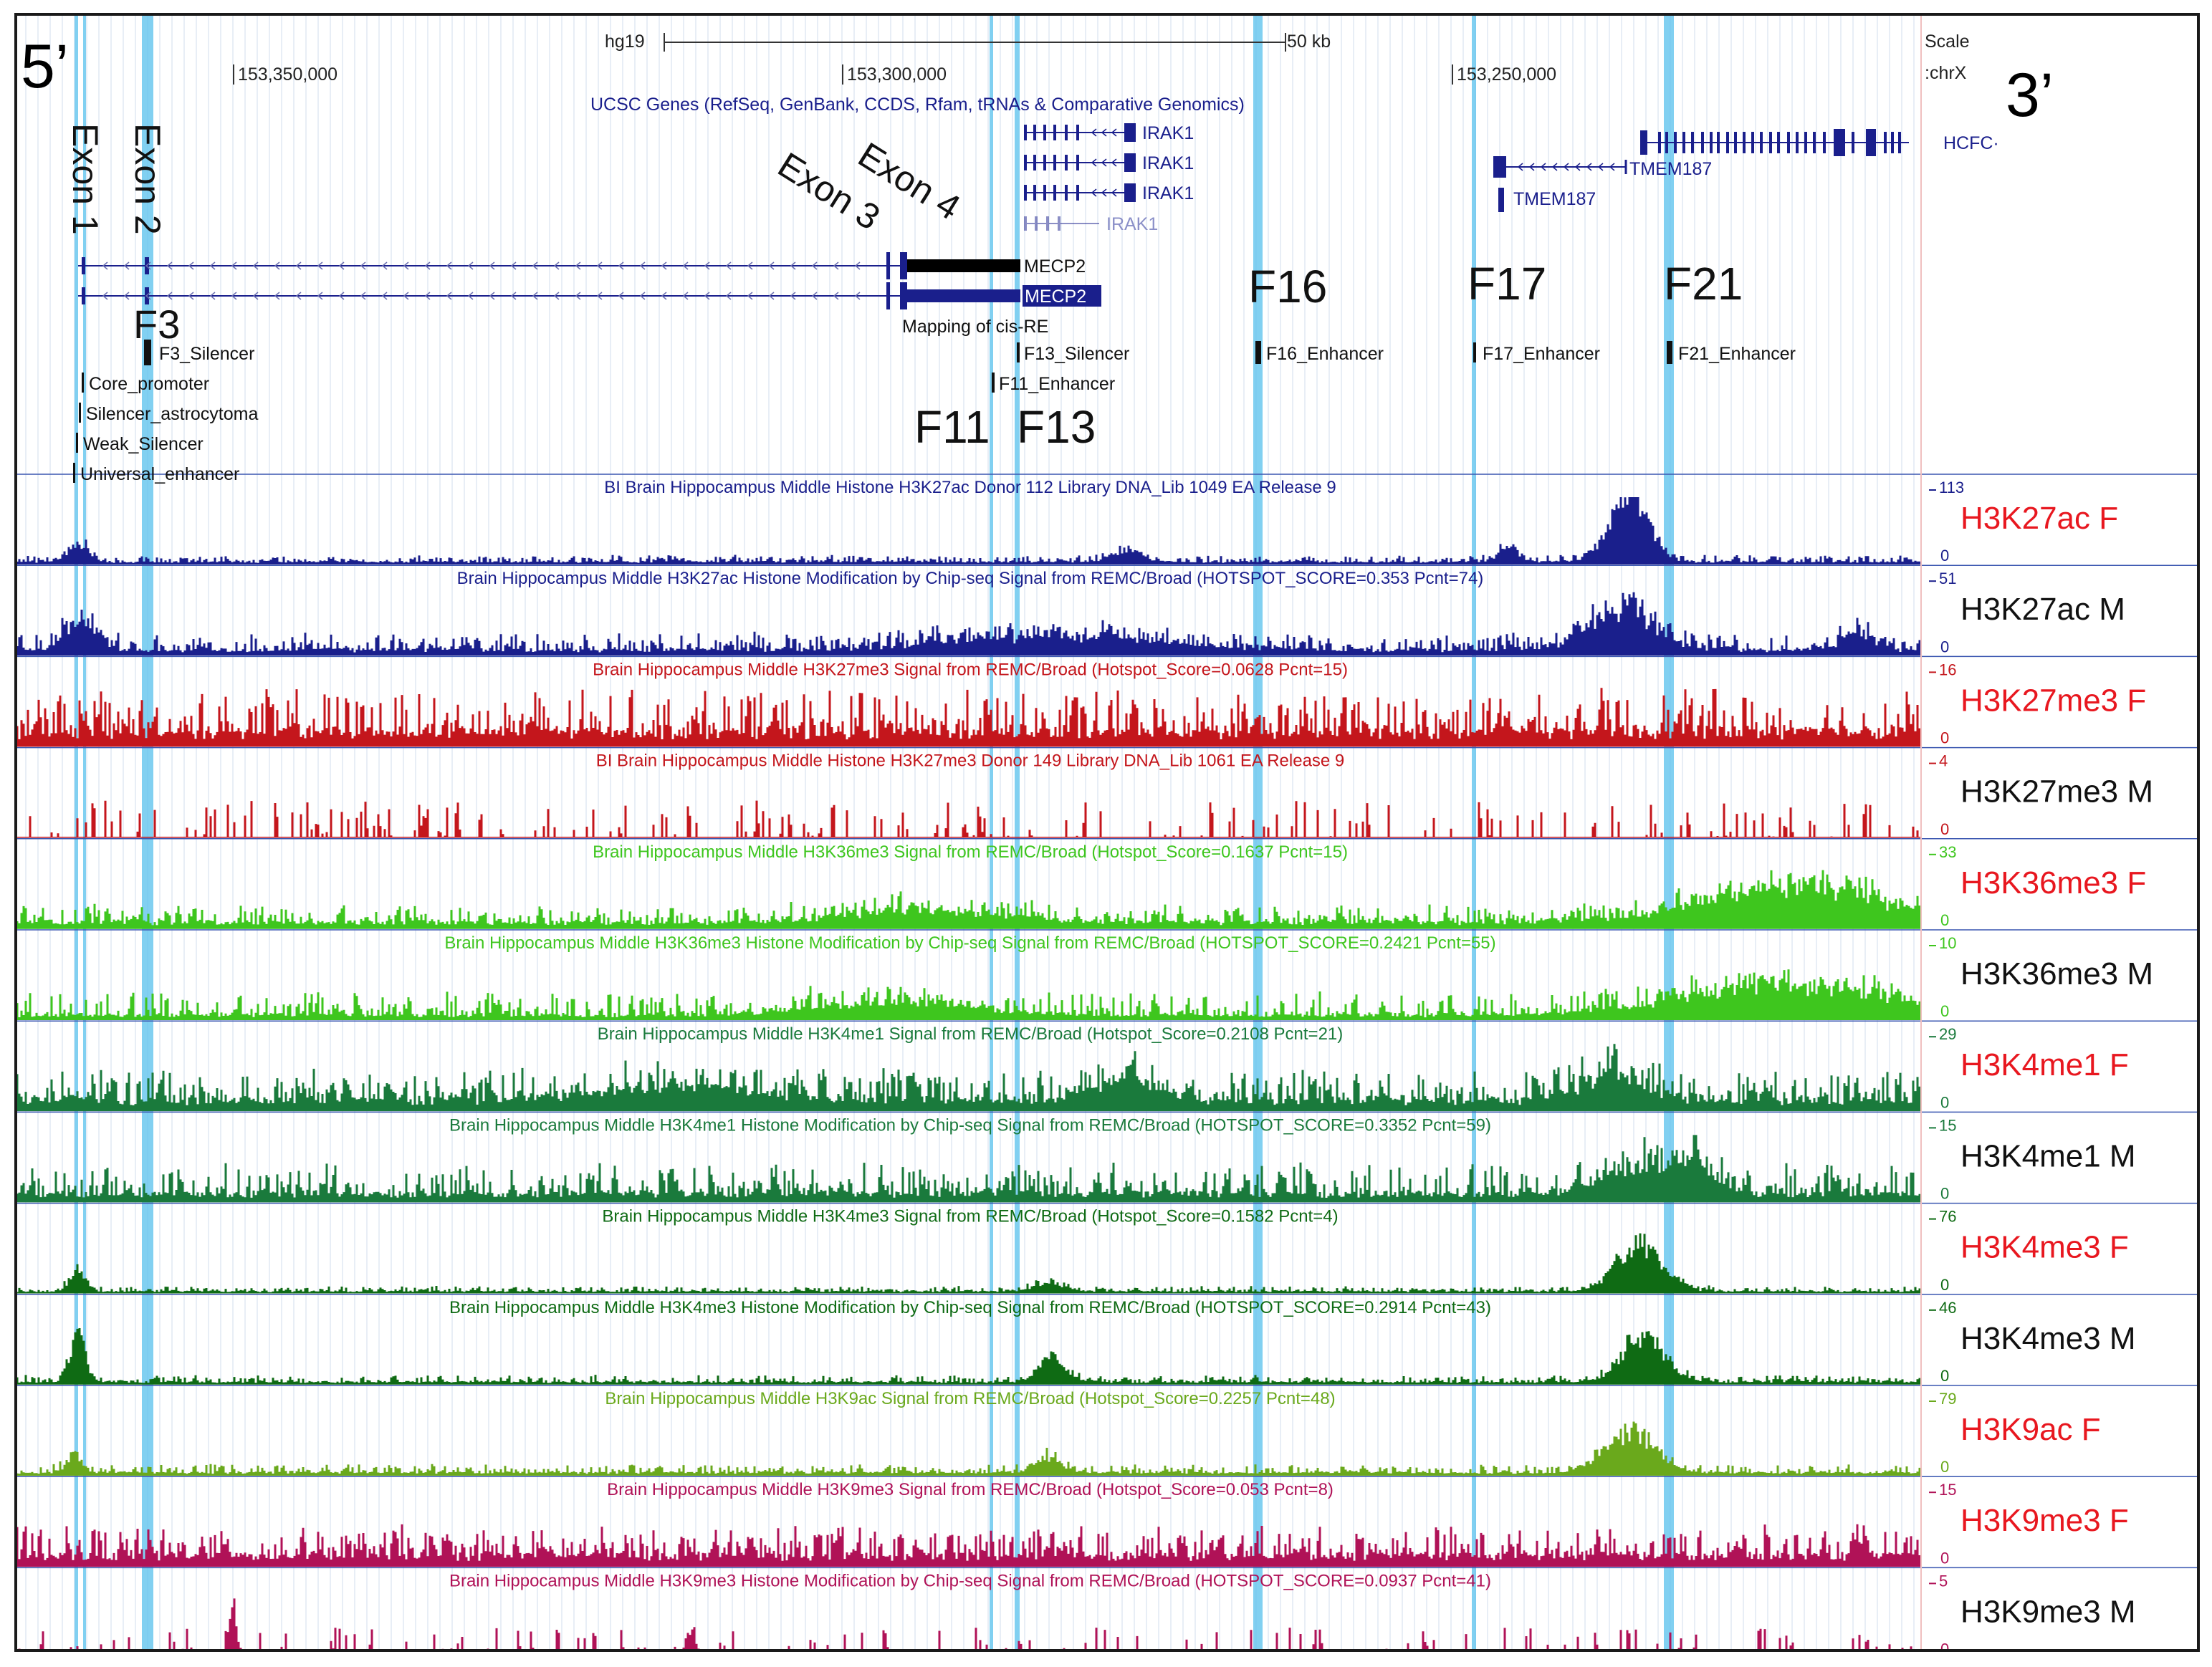 The height and width of the screenshot is (1667, 2212). Describe the element at coordinates (2031, 1429) in the screenshot. I see `track-side-label: H3K9ac F` at that location.